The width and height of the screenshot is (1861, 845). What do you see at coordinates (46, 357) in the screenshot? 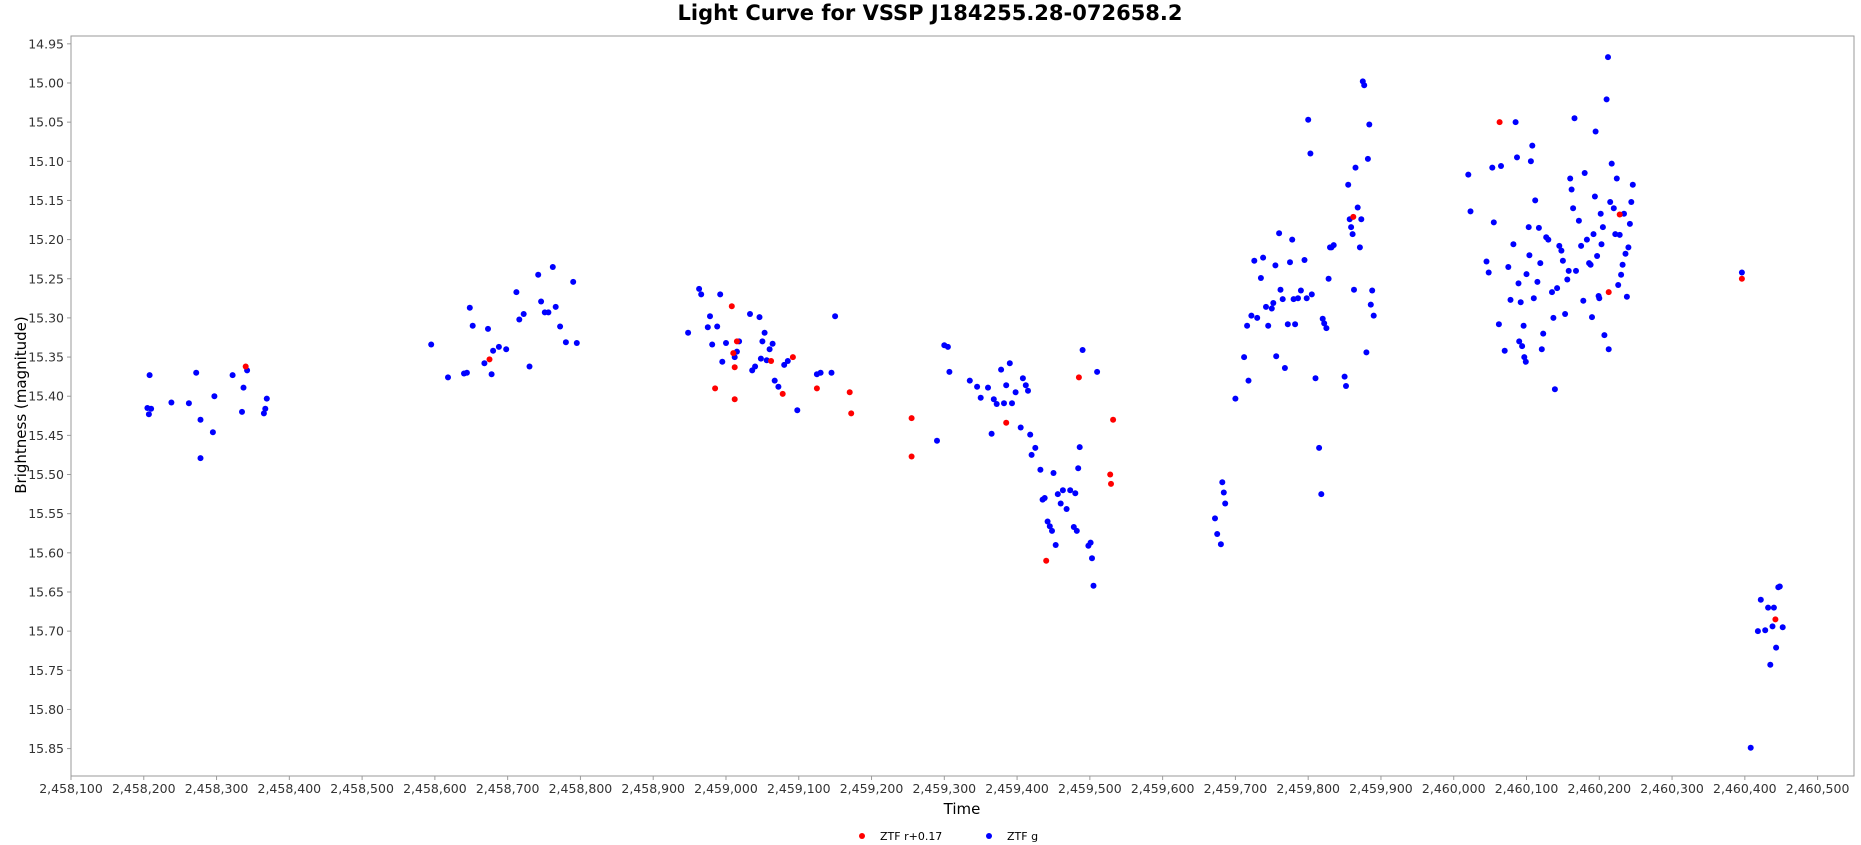
I see `y-tick-label: 15.35` at bounding box center [46, 357].